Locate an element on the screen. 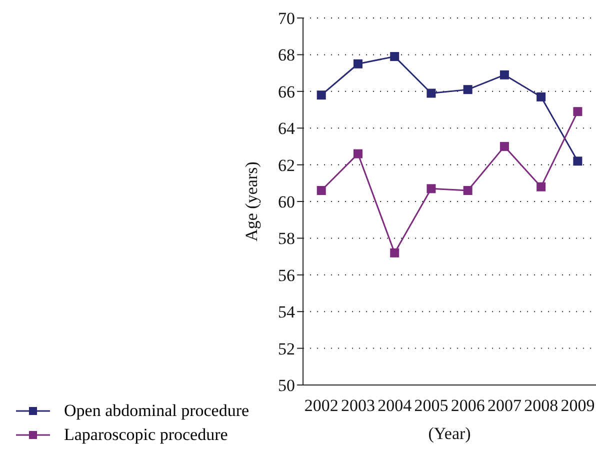 This screenshot has width=596, height=460. x-tick-label: 2008 is located at coordinates (541, 406).